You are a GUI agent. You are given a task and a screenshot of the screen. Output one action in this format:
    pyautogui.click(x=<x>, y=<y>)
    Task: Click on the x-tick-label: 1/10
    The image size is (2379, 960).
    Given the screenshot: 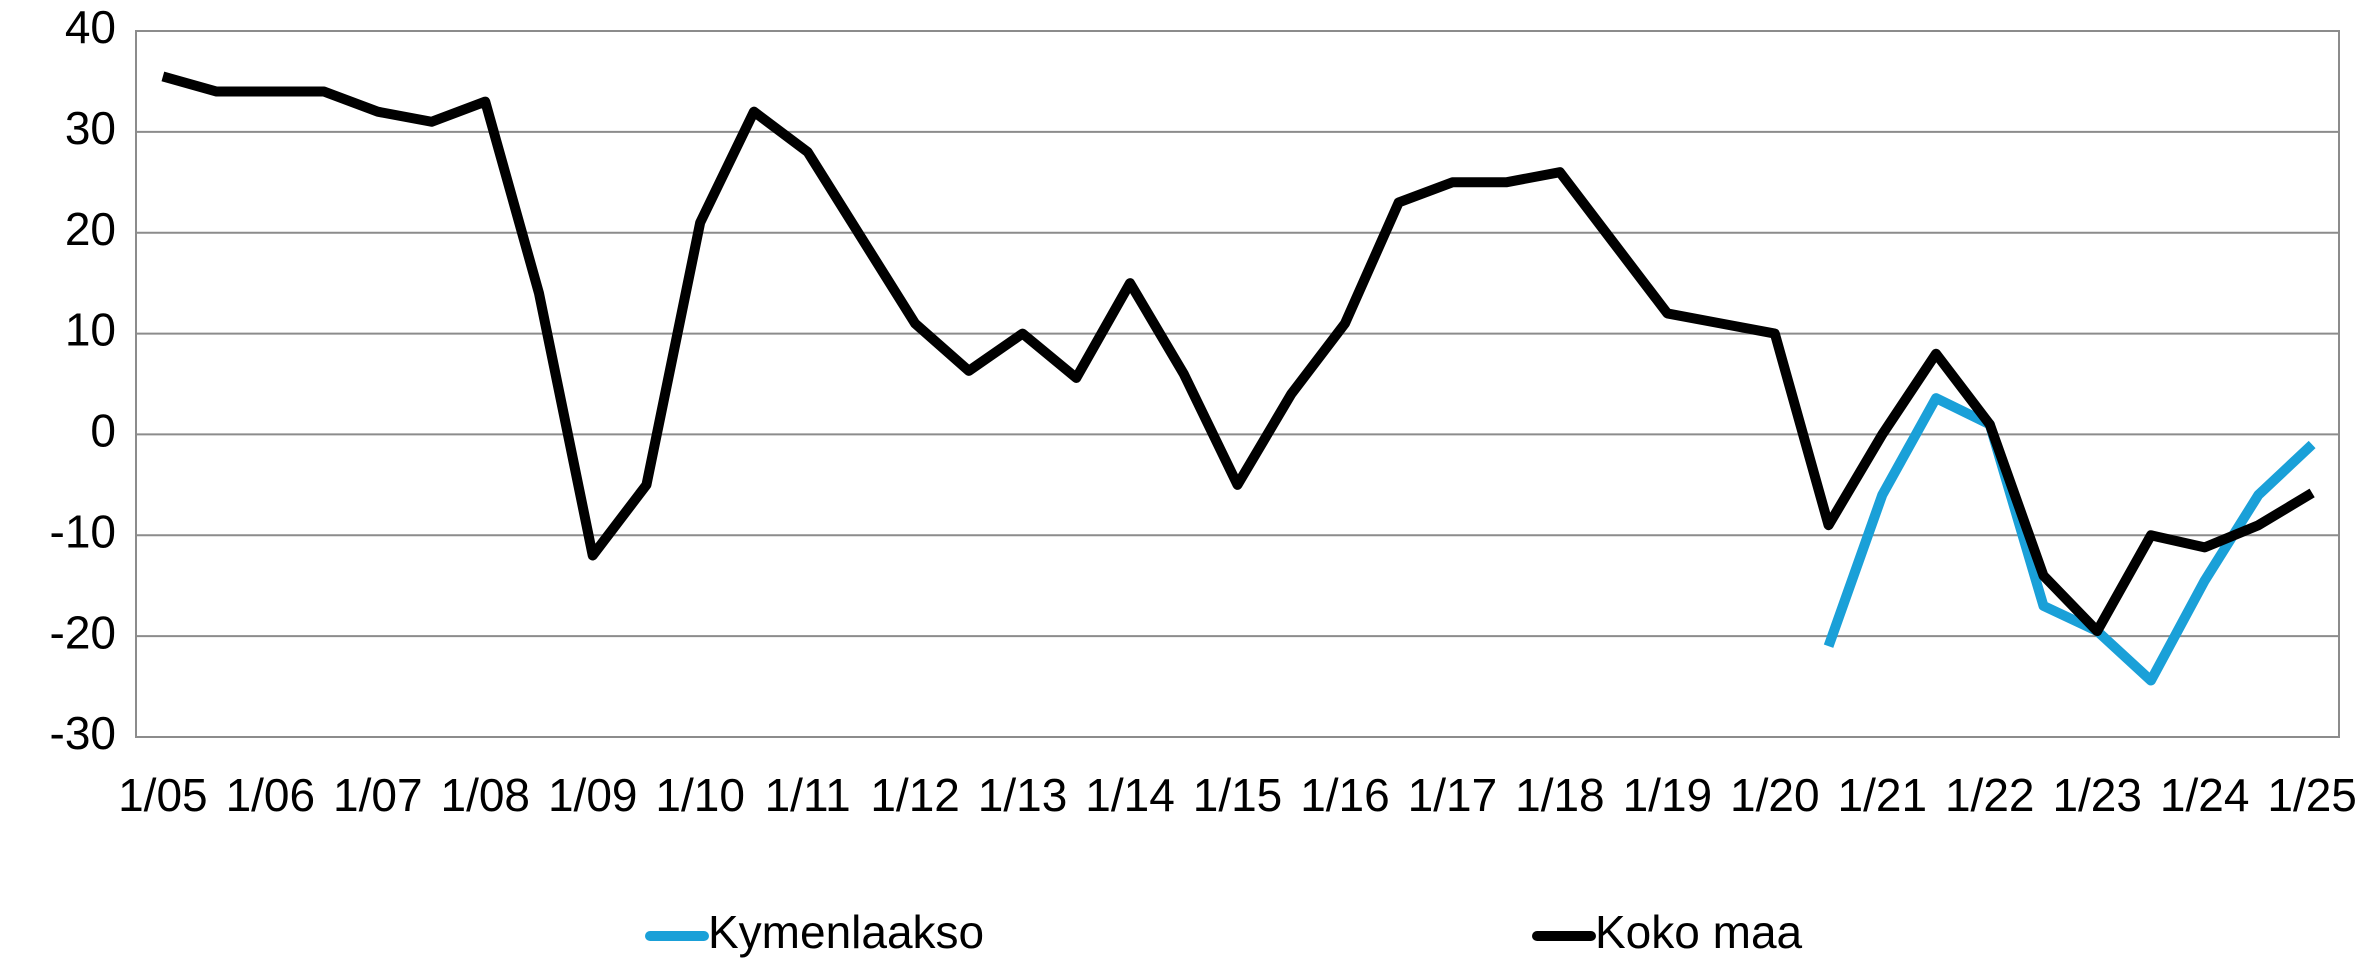 What is the action you would take?
    pyautogui.click(x=700, y=795)
    